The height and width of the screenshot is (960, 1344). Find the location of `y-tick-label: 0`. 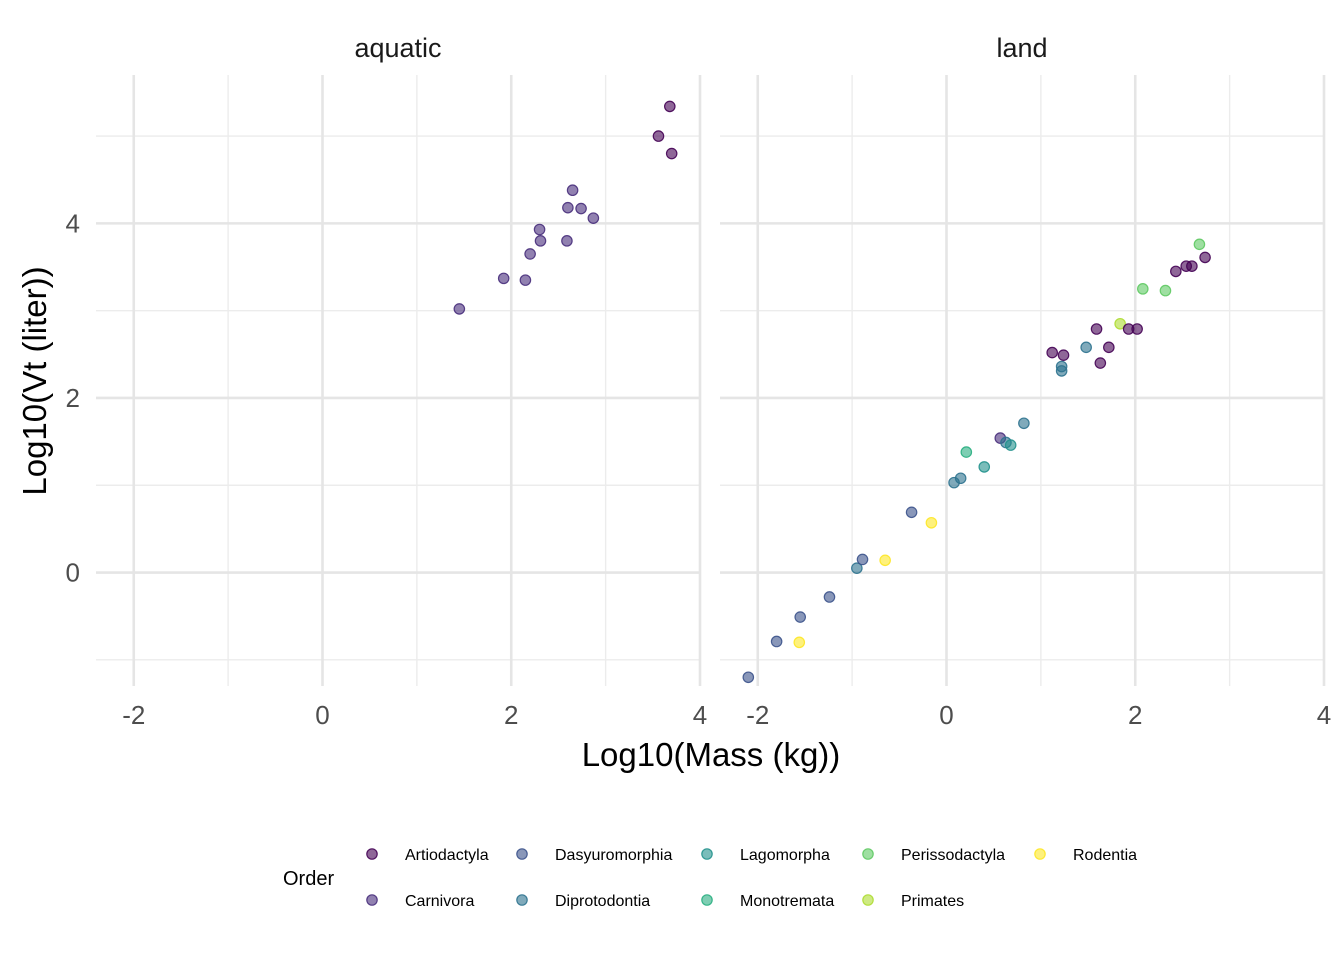

y-tick-label: 0 is located at coordinates (73, 573).